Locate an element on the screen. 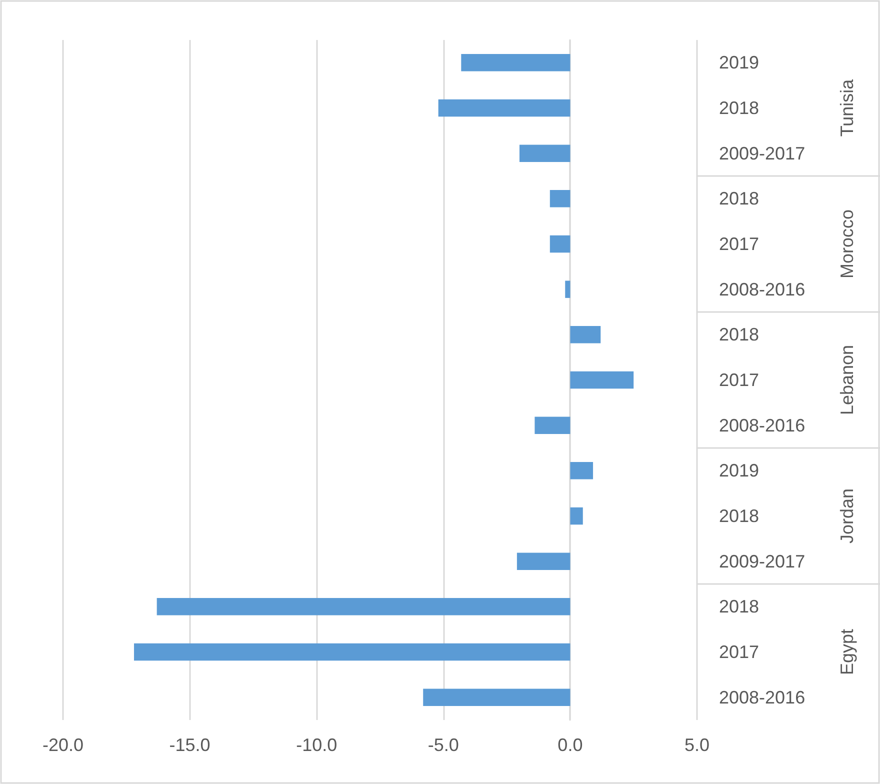 The width and height of the screenshot is (880, 784). text: Tunisia is located at coordinates (847, 107).